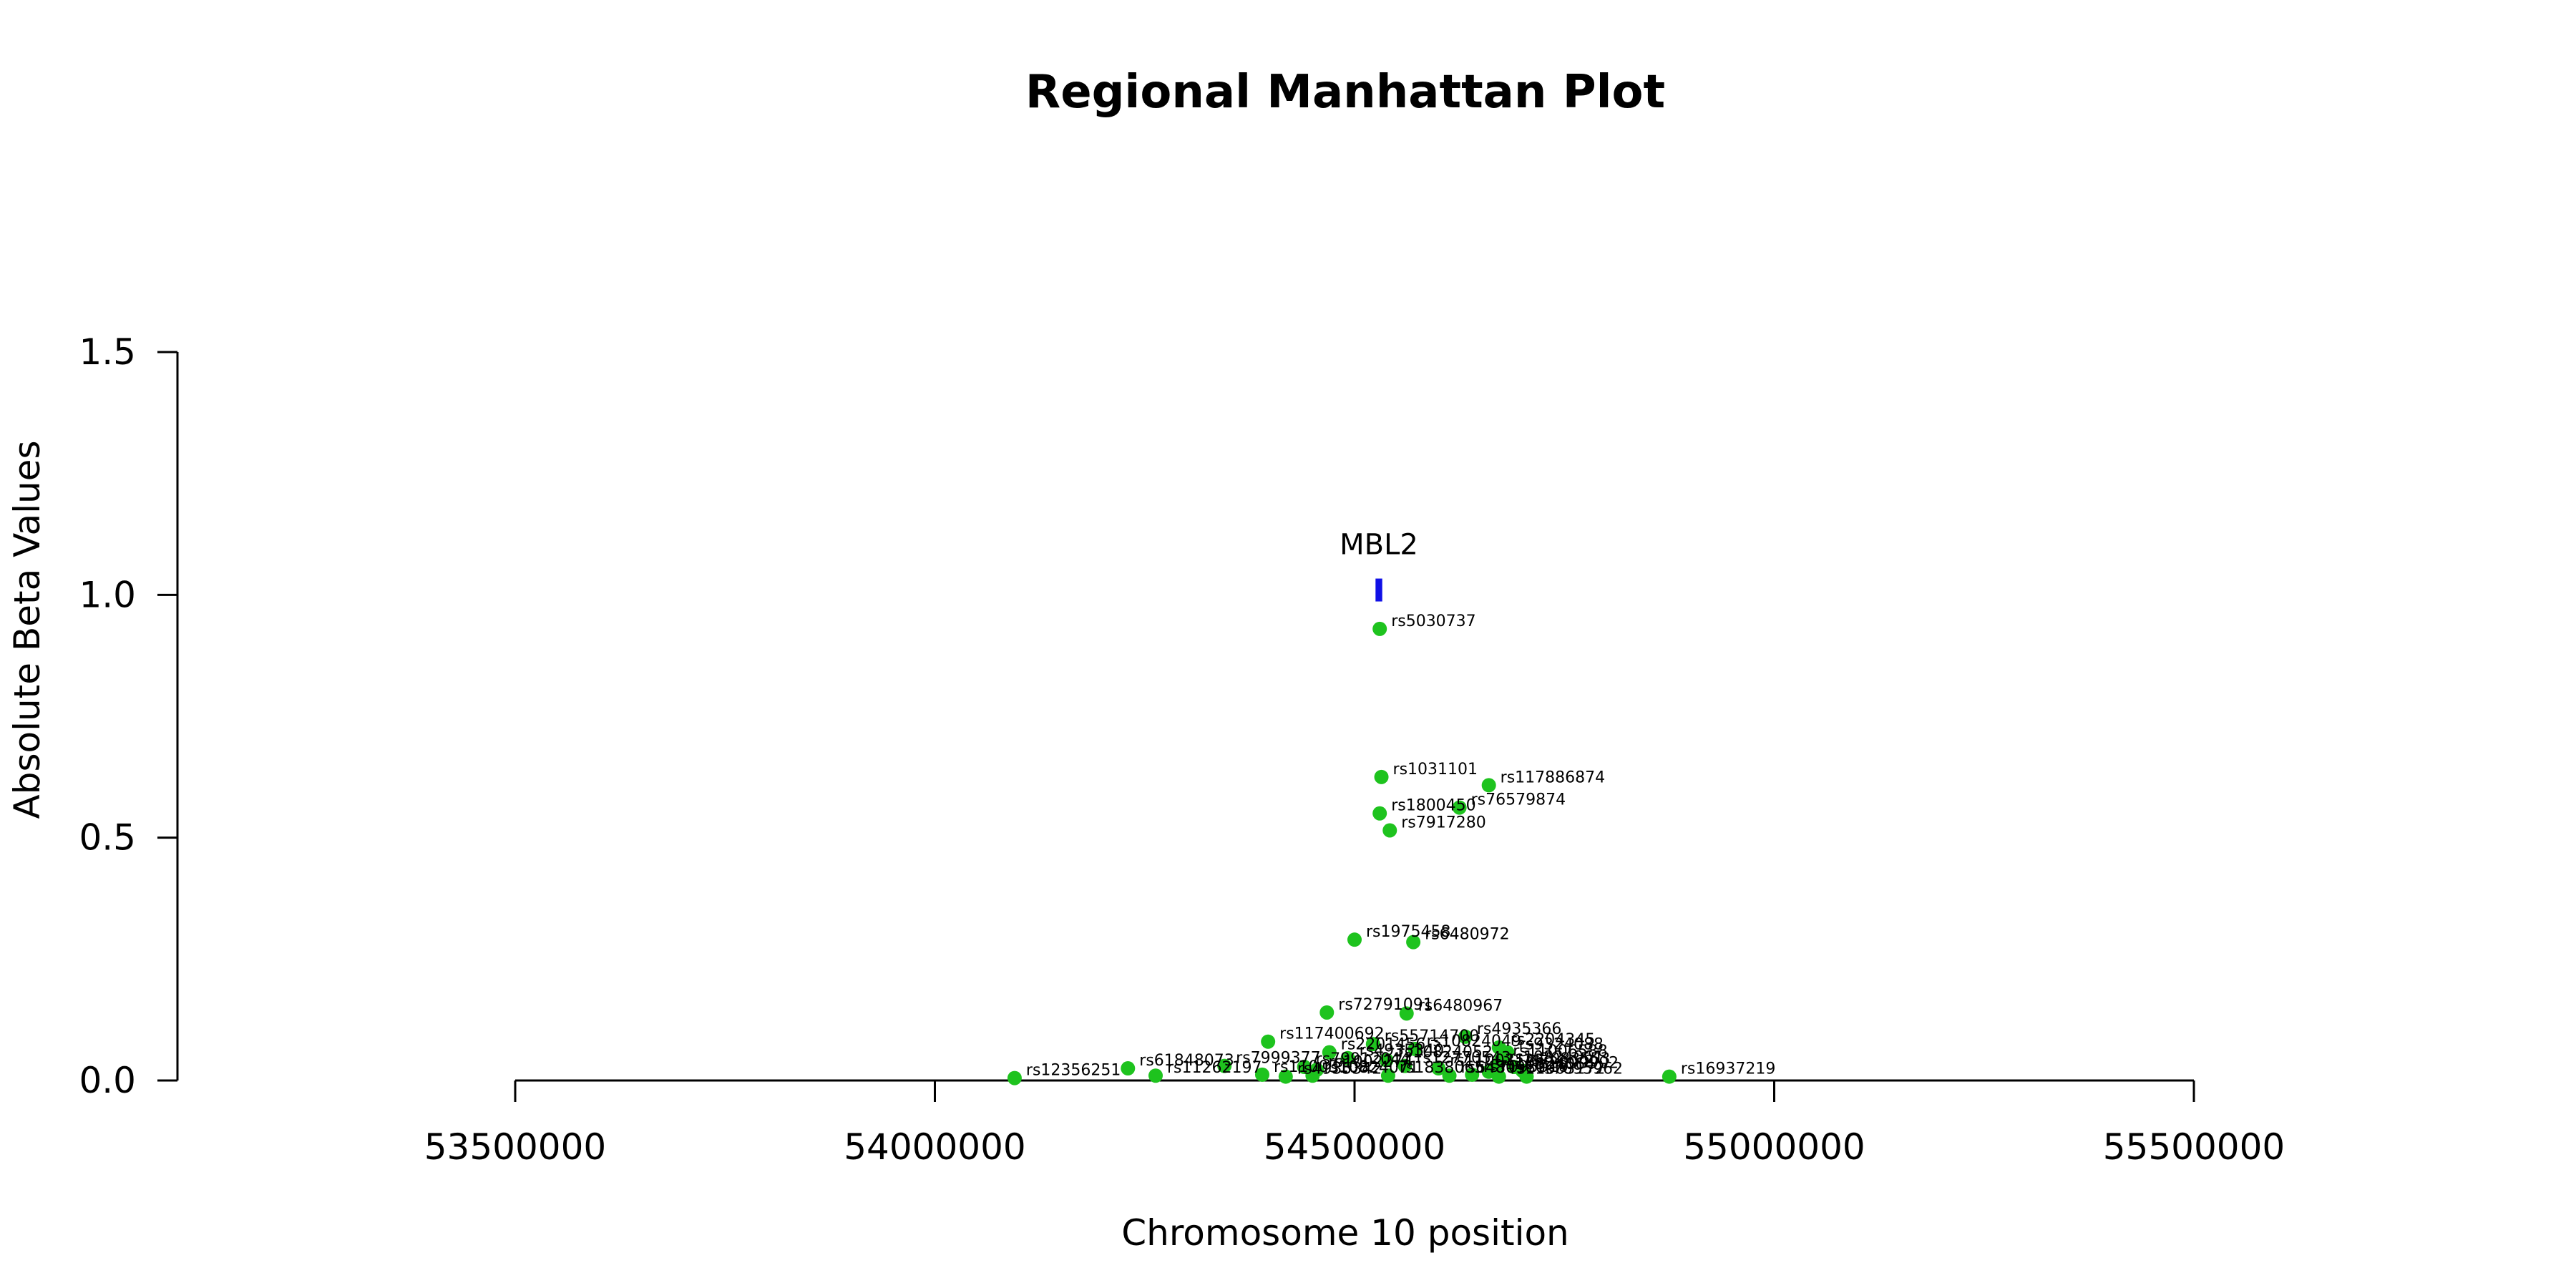  I want to click on snp-label-rs10824049: rs10824049, so click(1473, 1041).